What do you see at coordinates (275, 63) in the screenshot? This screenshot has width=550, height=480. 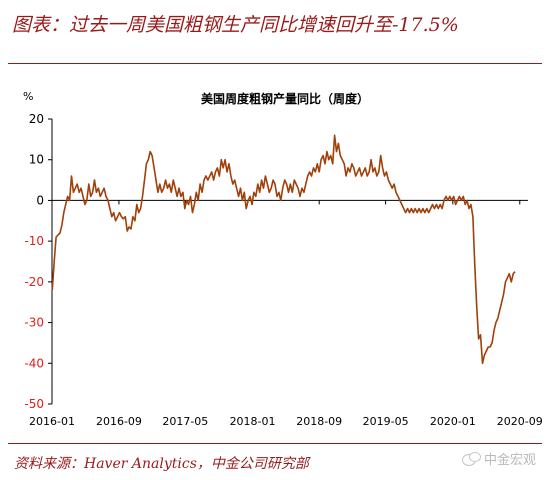 I see `header-divider` at bounding box center [275, 63].